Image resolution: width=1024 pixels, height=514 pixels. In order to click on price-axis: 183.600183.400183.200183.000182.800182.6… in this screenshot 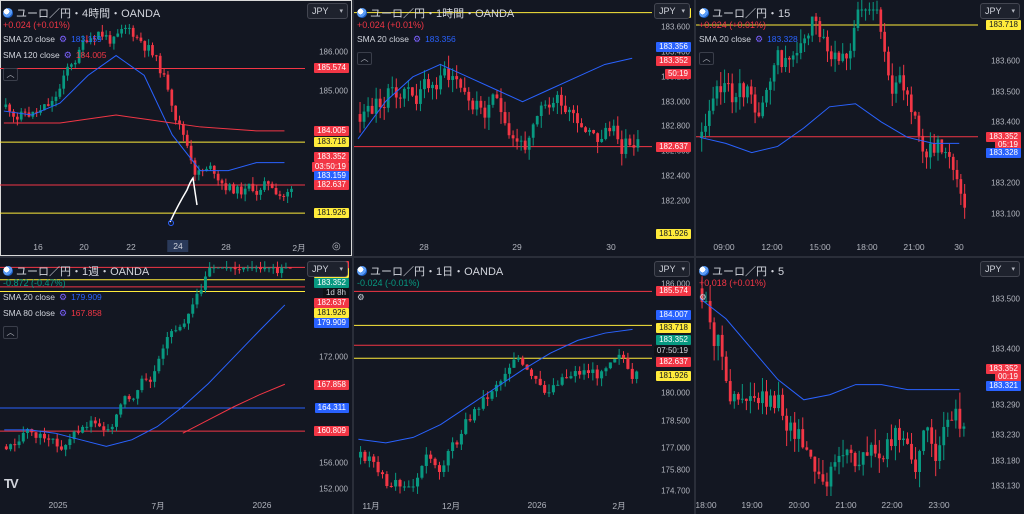, I will do `click(673, 128)`.